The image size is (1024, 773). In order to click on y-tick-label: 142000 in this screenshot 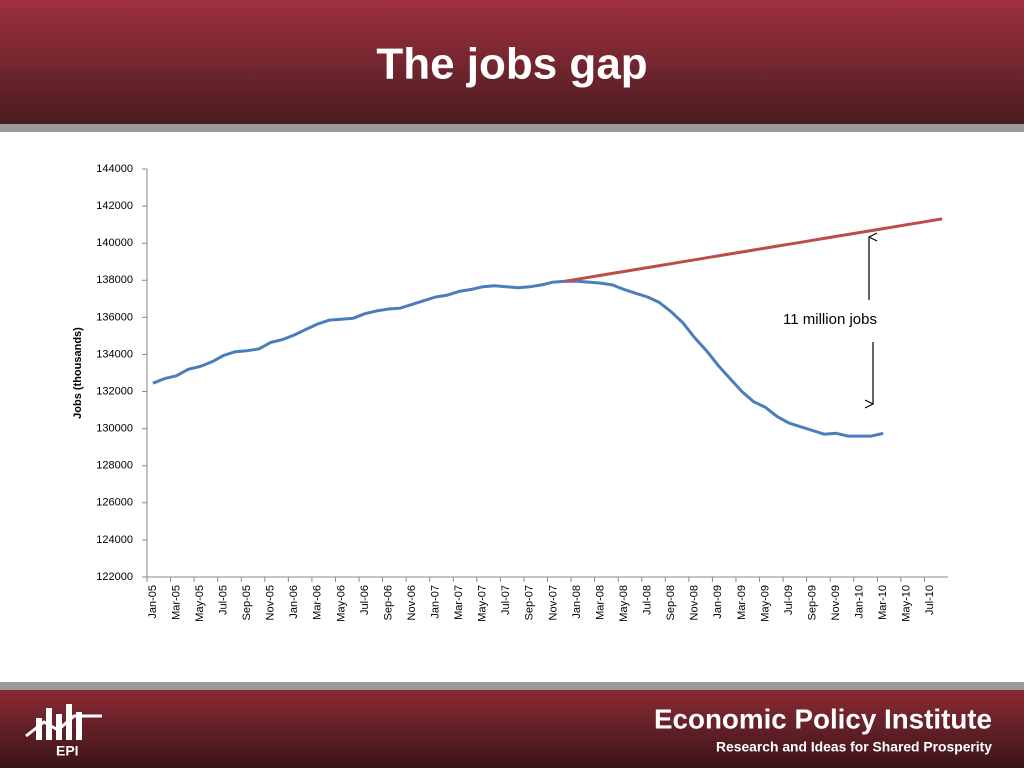, I will do `click(114, 206)`.